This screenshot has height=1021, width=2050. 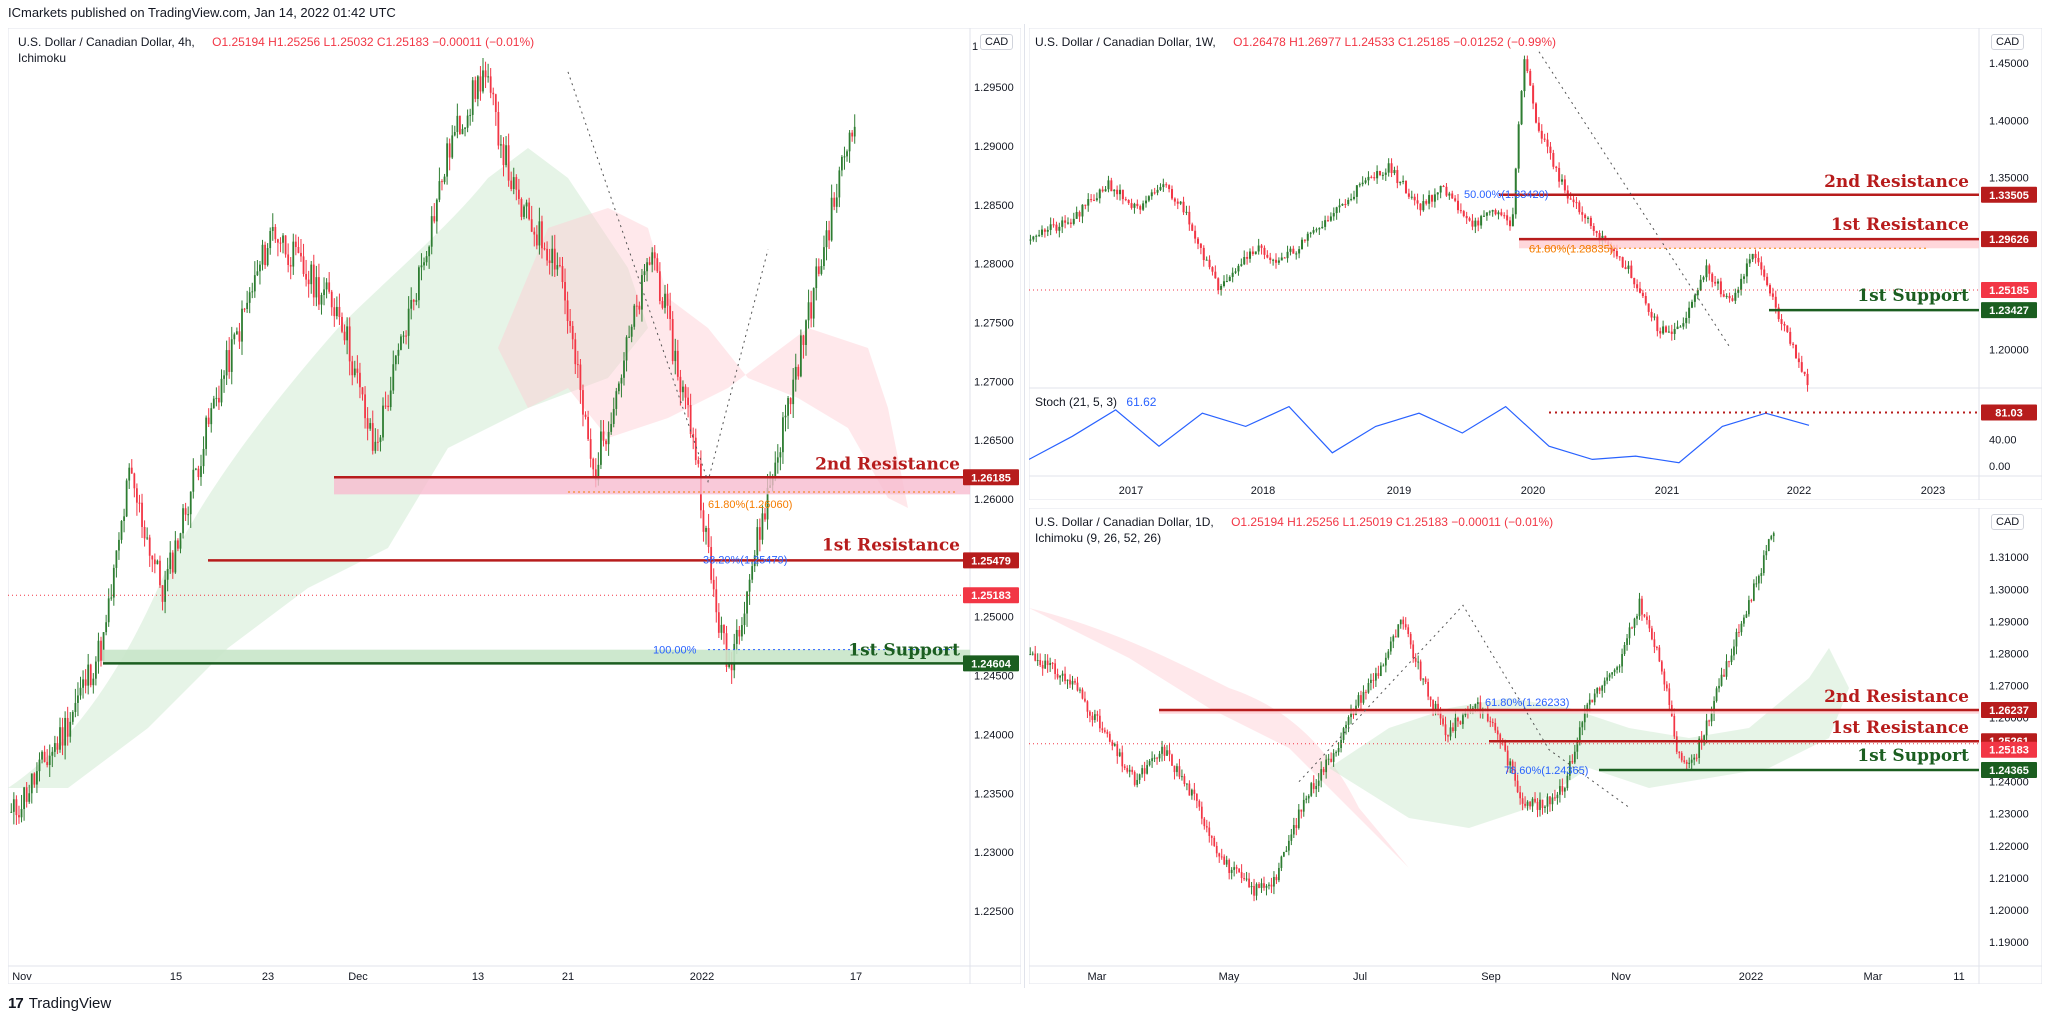 I want to click on daily-currency-badge: CAD, so click(x=2008, y=522).